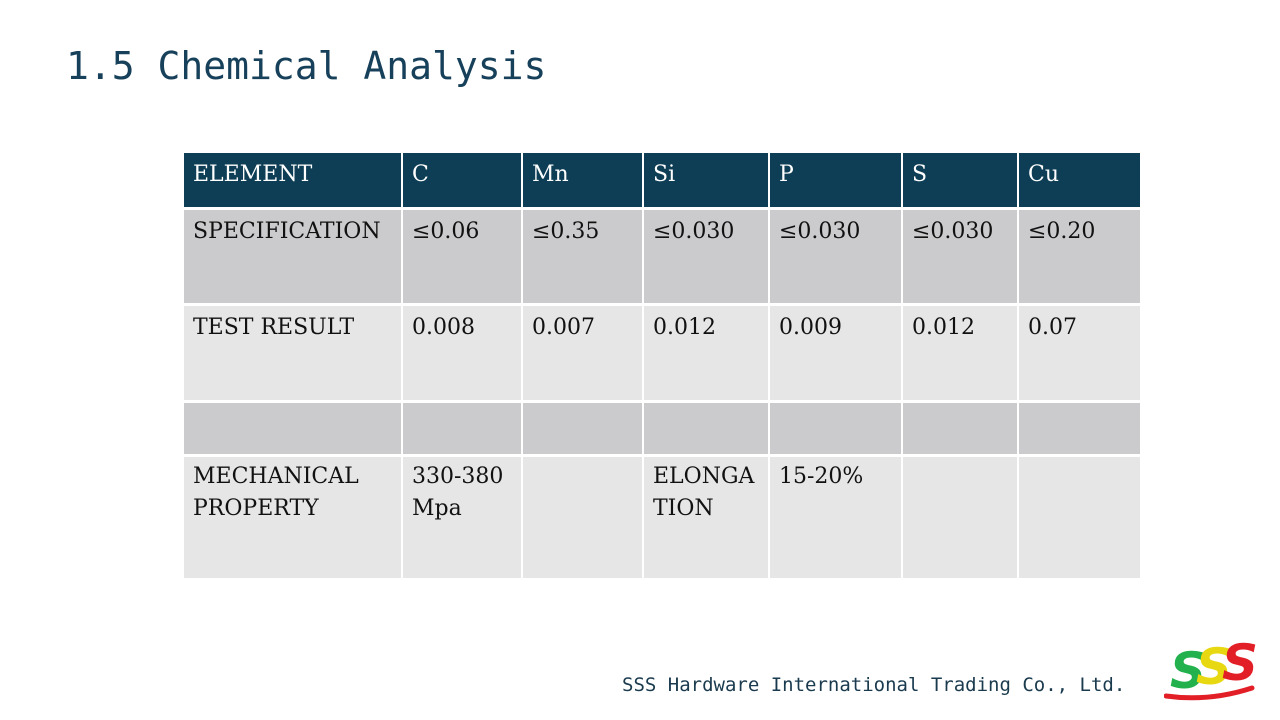 Image resolution: width=1280 pixels, height=720 pixels. Describe the element at coordinates (462, 518) in the screenshot. I see `table-cell: 330-380 Mpa` at that location.